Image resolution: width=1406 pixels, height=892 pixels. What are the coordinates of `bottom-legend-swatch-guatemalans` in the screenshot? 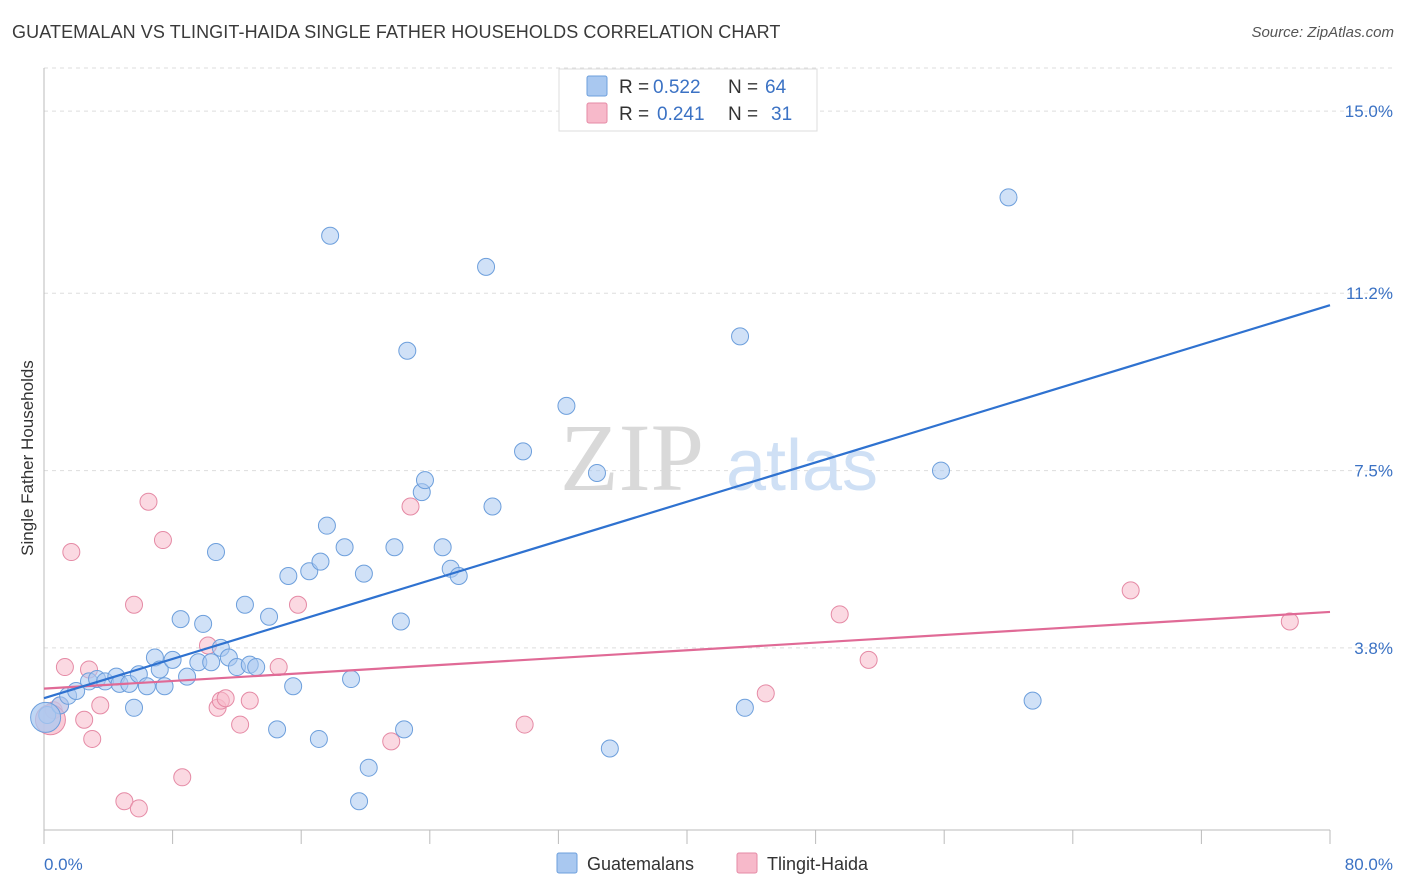 It's located at (567, 863).